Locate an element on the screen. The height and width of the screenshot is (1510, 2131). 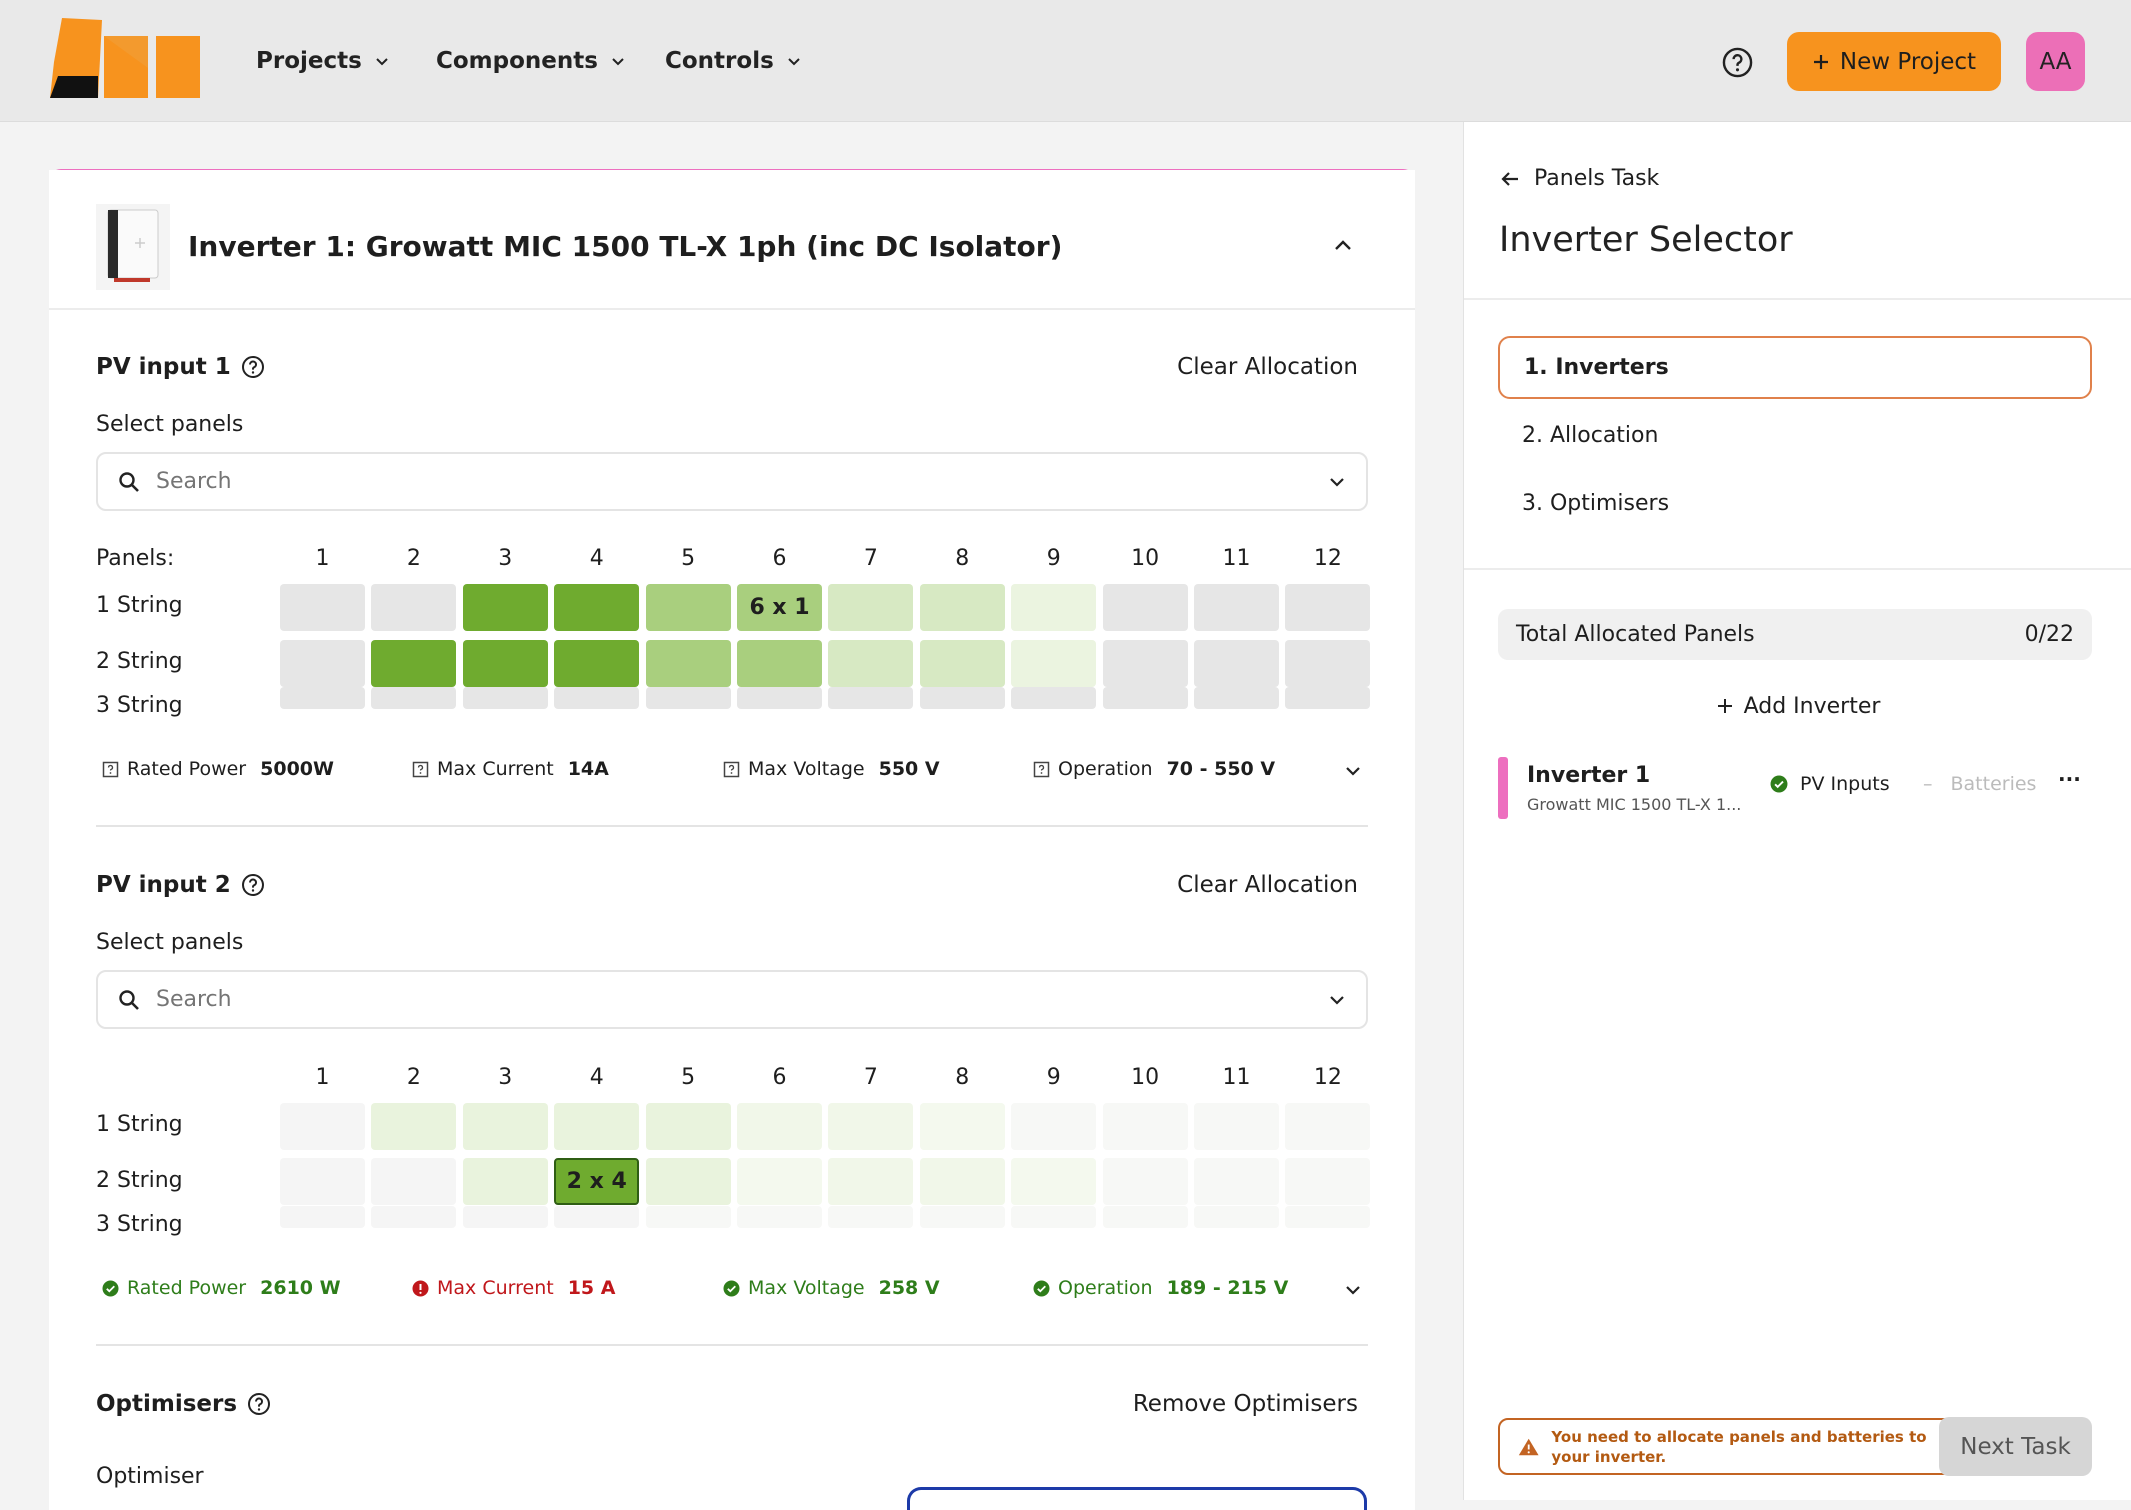
nav-projects: Projects is located at coordinates (323, 61).